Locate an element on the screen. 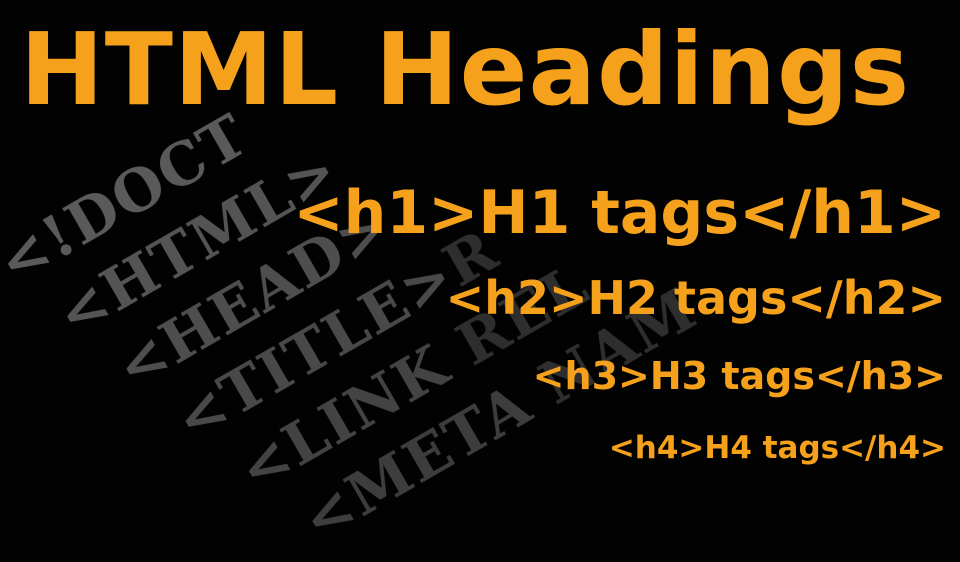  h4-tag-example: <h4>H4 tags</h4> is located at coordinates (777, 448).